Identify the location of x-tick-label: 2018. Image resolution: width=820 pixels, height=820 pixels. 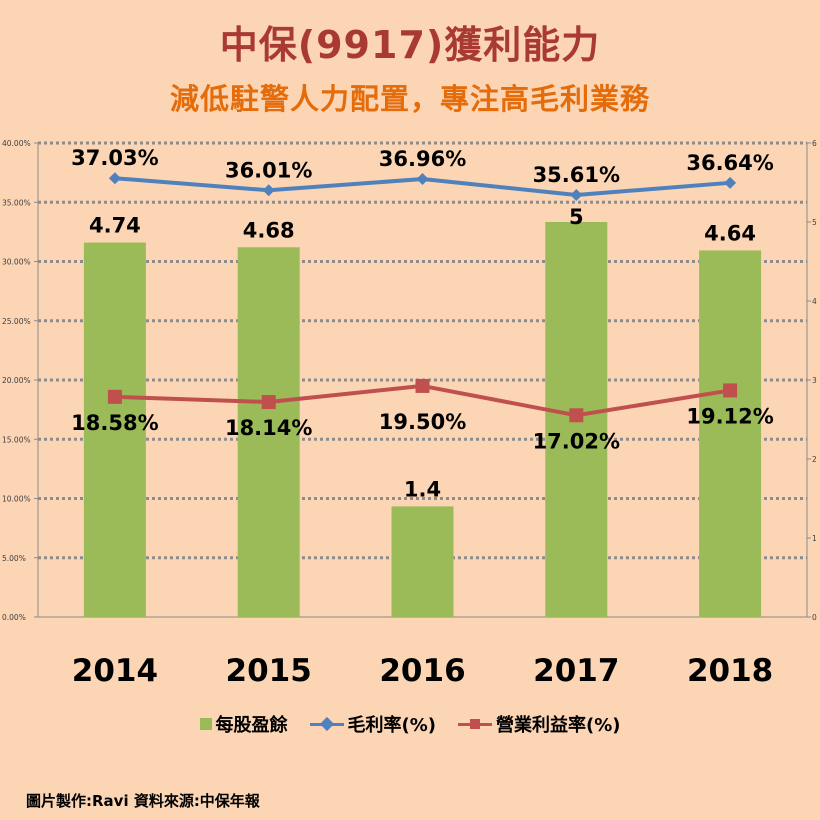
(730, 671).